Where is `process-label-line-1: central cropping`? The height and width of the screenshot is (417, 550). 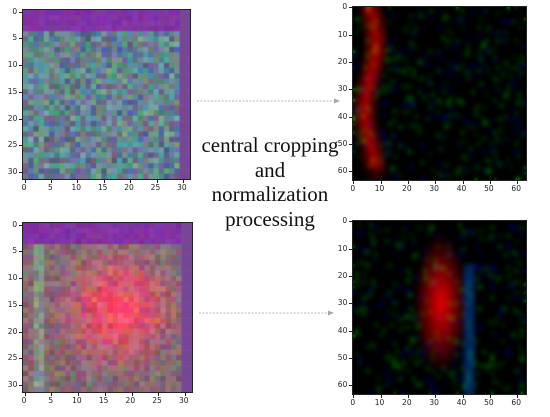 process-label-line-1: central cropping is located at coordinates (270, 145).